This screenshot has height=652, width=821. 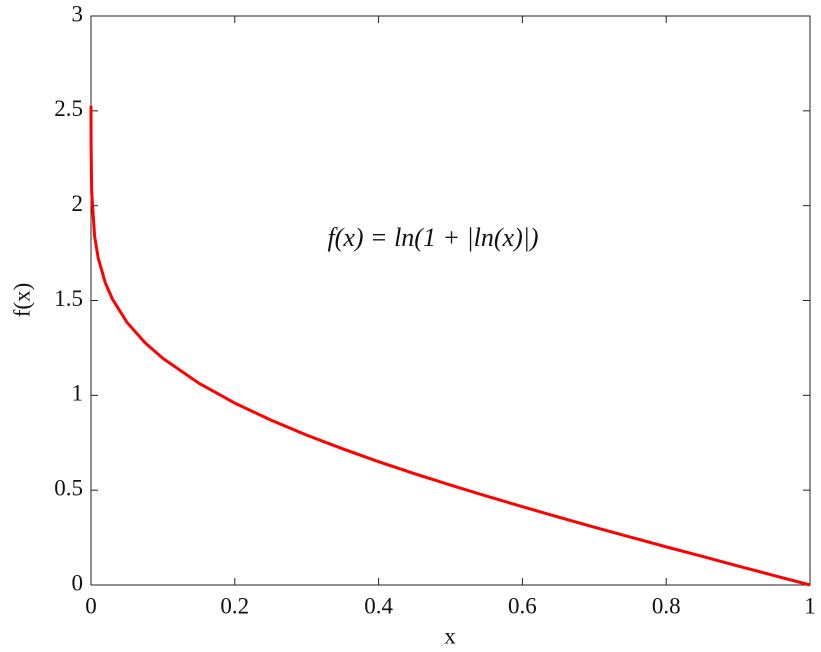 I want to click on x-tick-label: 0.4, so click(x=378, y=605).